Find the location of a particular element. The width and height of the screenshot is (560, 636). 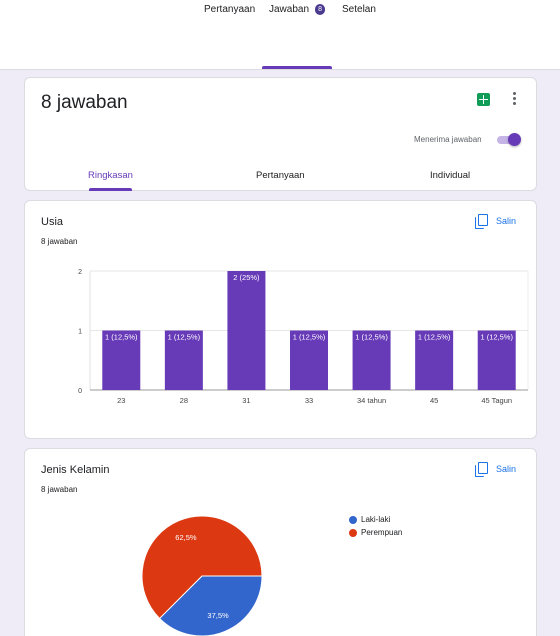

more-vert-icon is located at coordinates (514, 99).